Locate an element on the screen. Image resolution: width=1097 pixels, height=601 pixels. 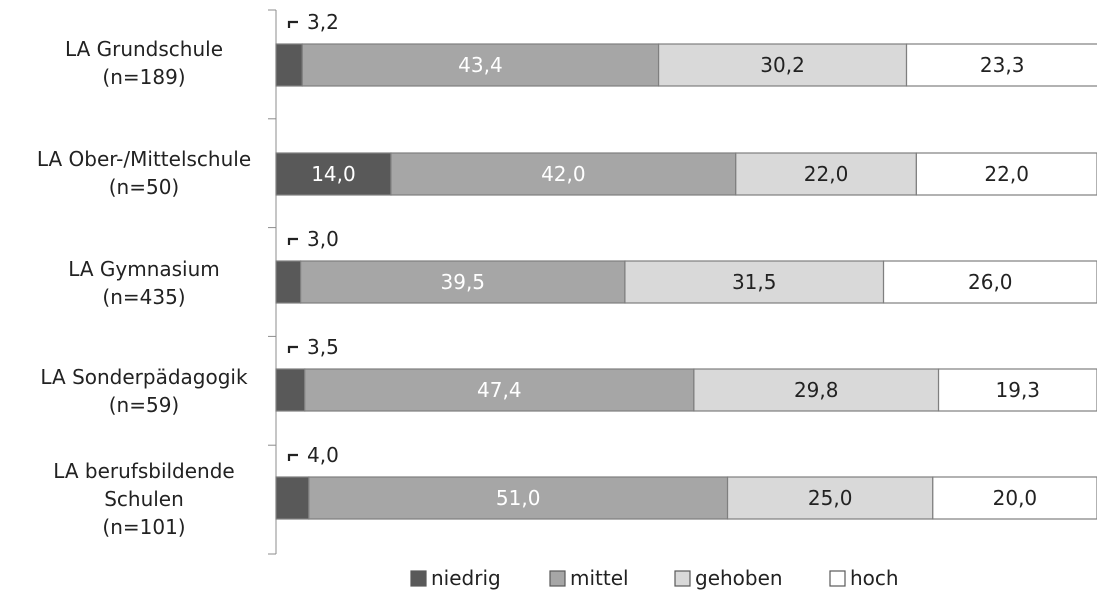
category-label-line: (n=50) is located at coordinates (144, 187).